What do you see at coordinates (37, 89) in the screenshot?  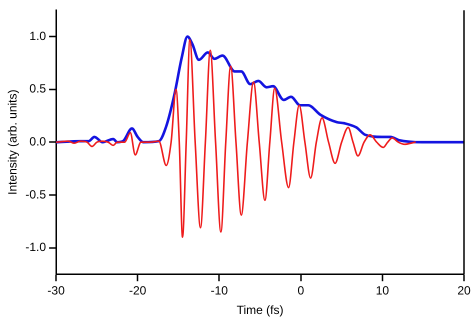 I see `y-tick-label: 0.5` at bounding box center [37, 89].